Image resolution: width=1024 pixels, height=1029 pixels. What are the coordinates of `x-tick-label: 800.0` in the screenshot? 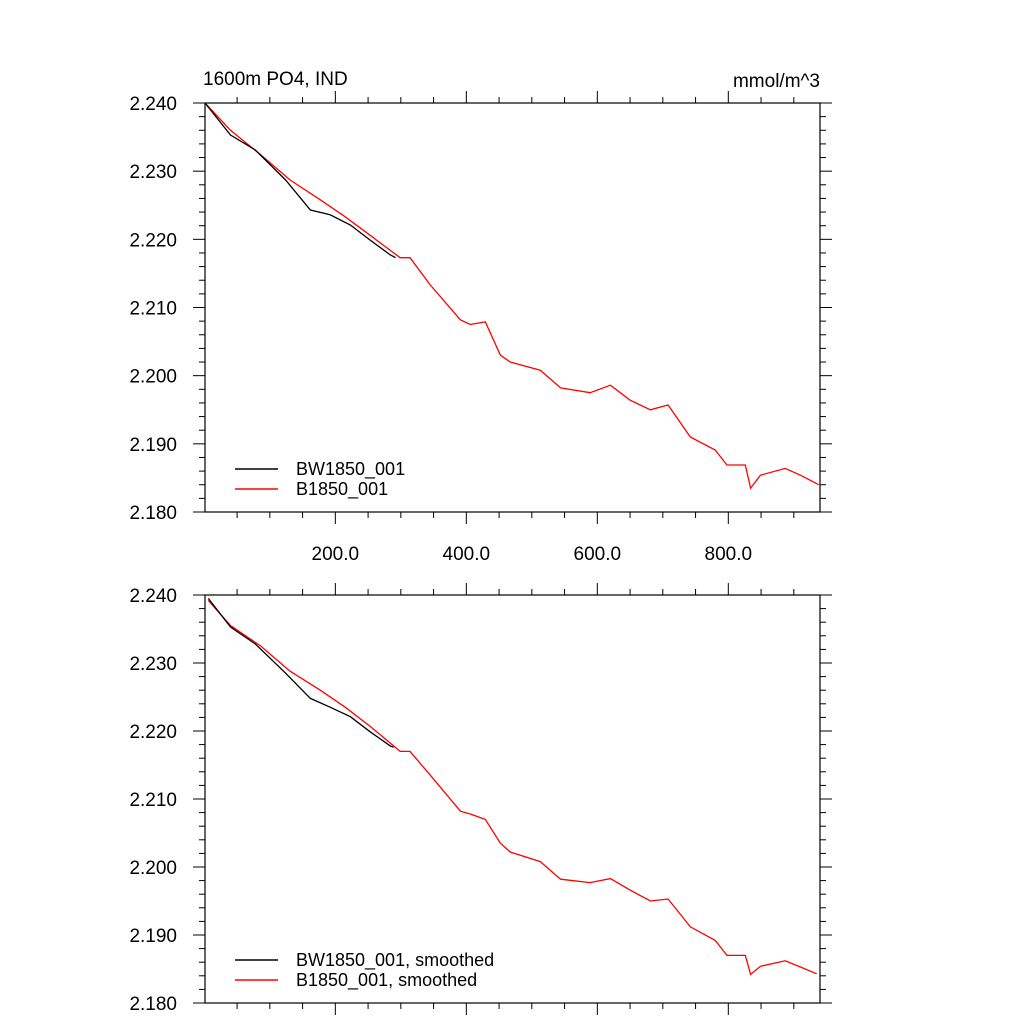 It's located at (729, 554).